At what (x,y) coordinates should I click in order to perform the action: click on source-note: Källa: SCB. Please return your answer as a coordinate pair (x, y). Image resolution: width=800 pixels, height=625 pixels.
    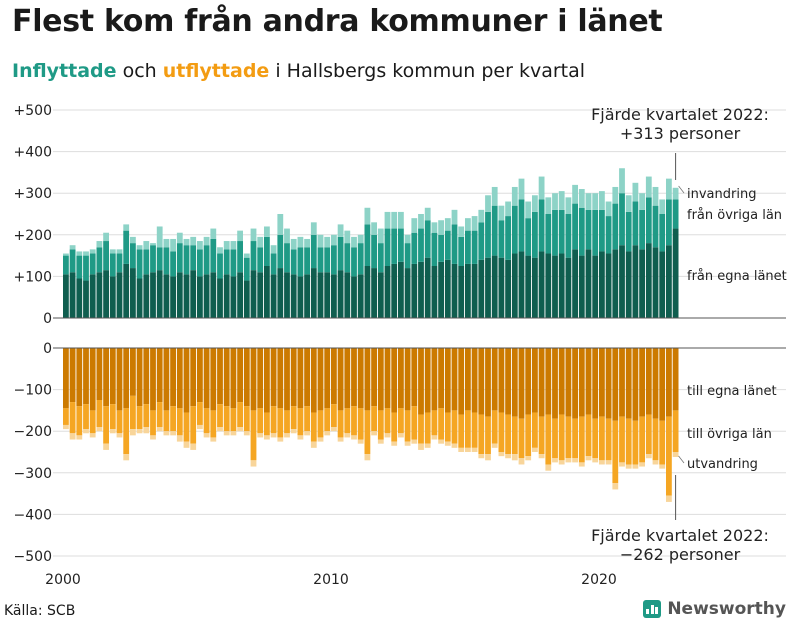
    Looking at the image, I should click on (40, 611).